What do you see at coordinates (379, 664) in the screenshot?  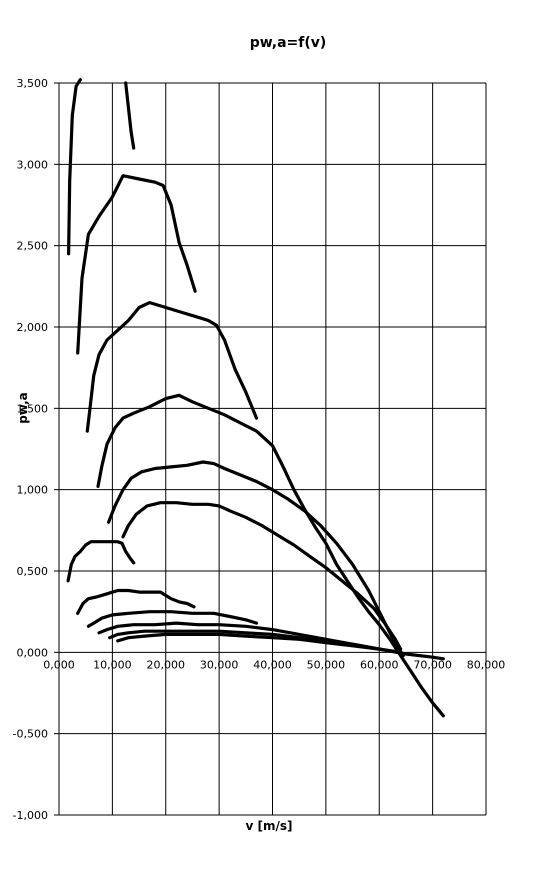 I see `x-tick-label: 60,000` at bounding box center [379, 664].